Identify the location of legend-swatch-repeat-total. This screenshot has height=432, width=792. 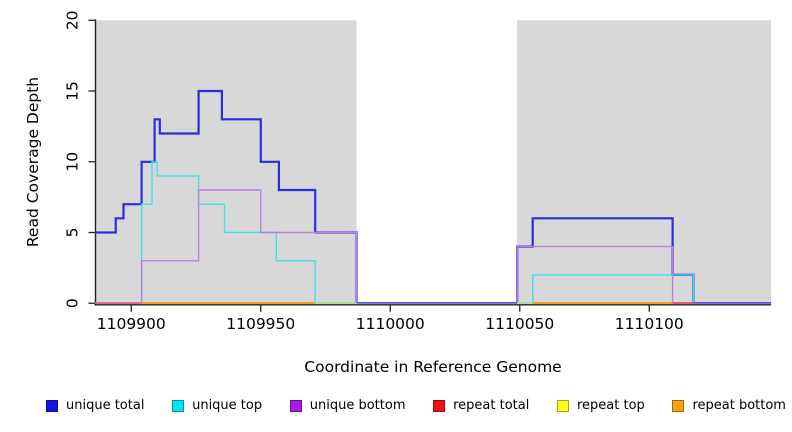
(439, 406).